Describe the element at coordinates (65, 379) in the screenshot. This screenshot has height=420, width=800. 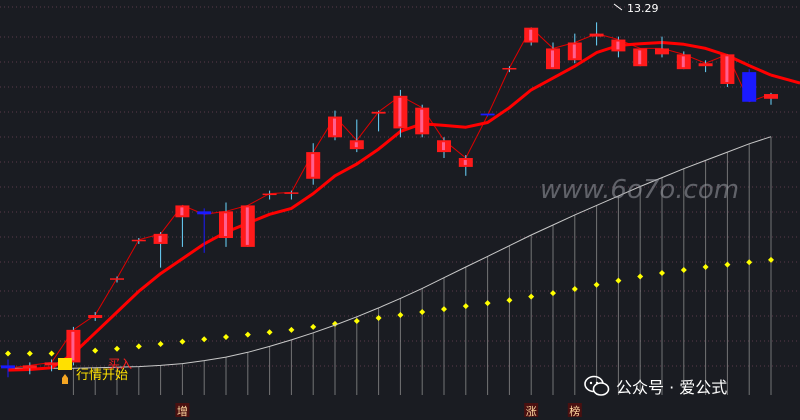
I see `hand-cursor-icon` at that location.